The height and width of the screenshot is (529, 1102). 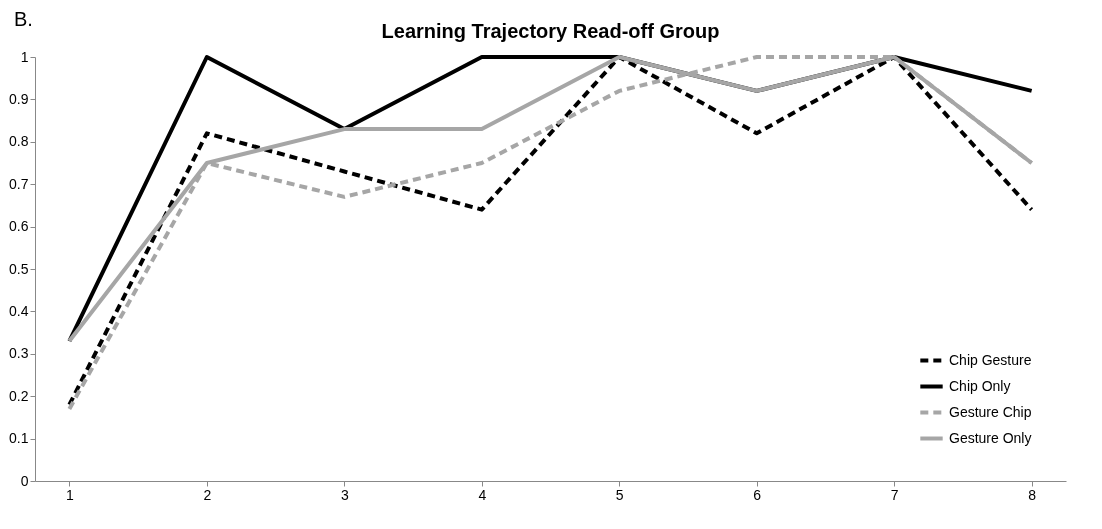 I want to click on y-tick-label: 0.1, so click(x=19, y=438).